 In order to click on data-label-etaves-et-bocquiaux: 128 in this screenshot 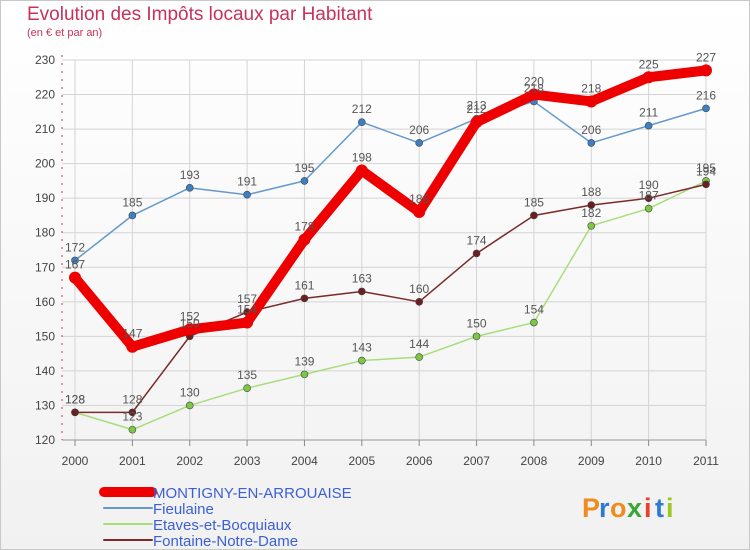, I will do `click(75, 399)`.